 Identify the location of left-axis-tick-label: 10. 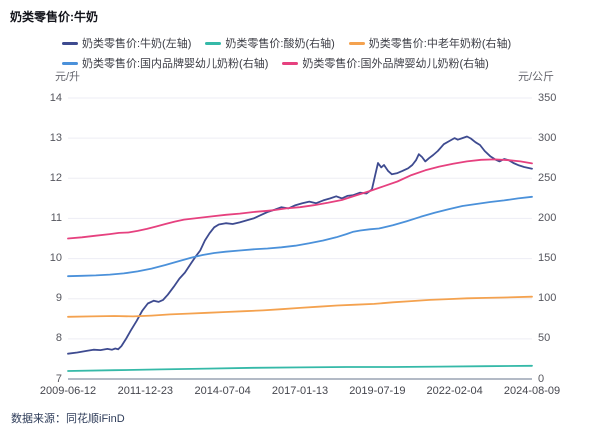
(55, 258).